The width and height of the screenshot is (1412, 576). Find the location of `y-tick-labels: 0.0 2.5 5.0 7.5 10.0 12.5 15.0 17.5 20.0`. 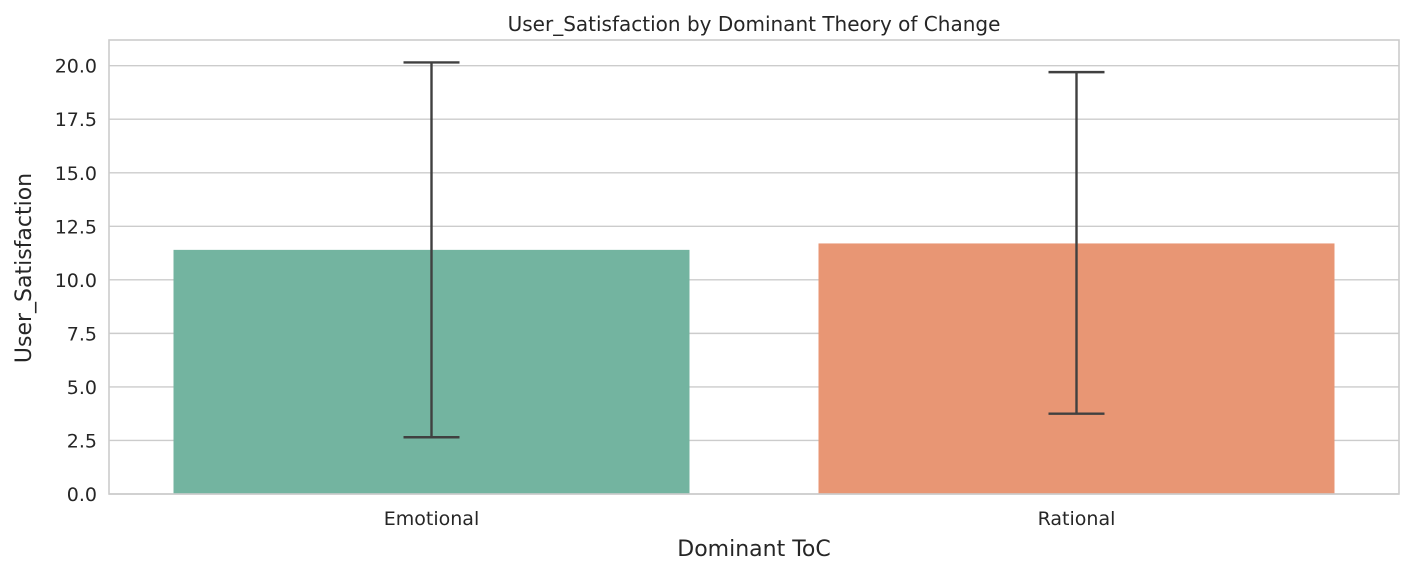

y-tick-labels: 0.0 2.5 5.0 7.5 10.0 12.5 15.0 17.5 20.0 is located at coordinates (76, 281).